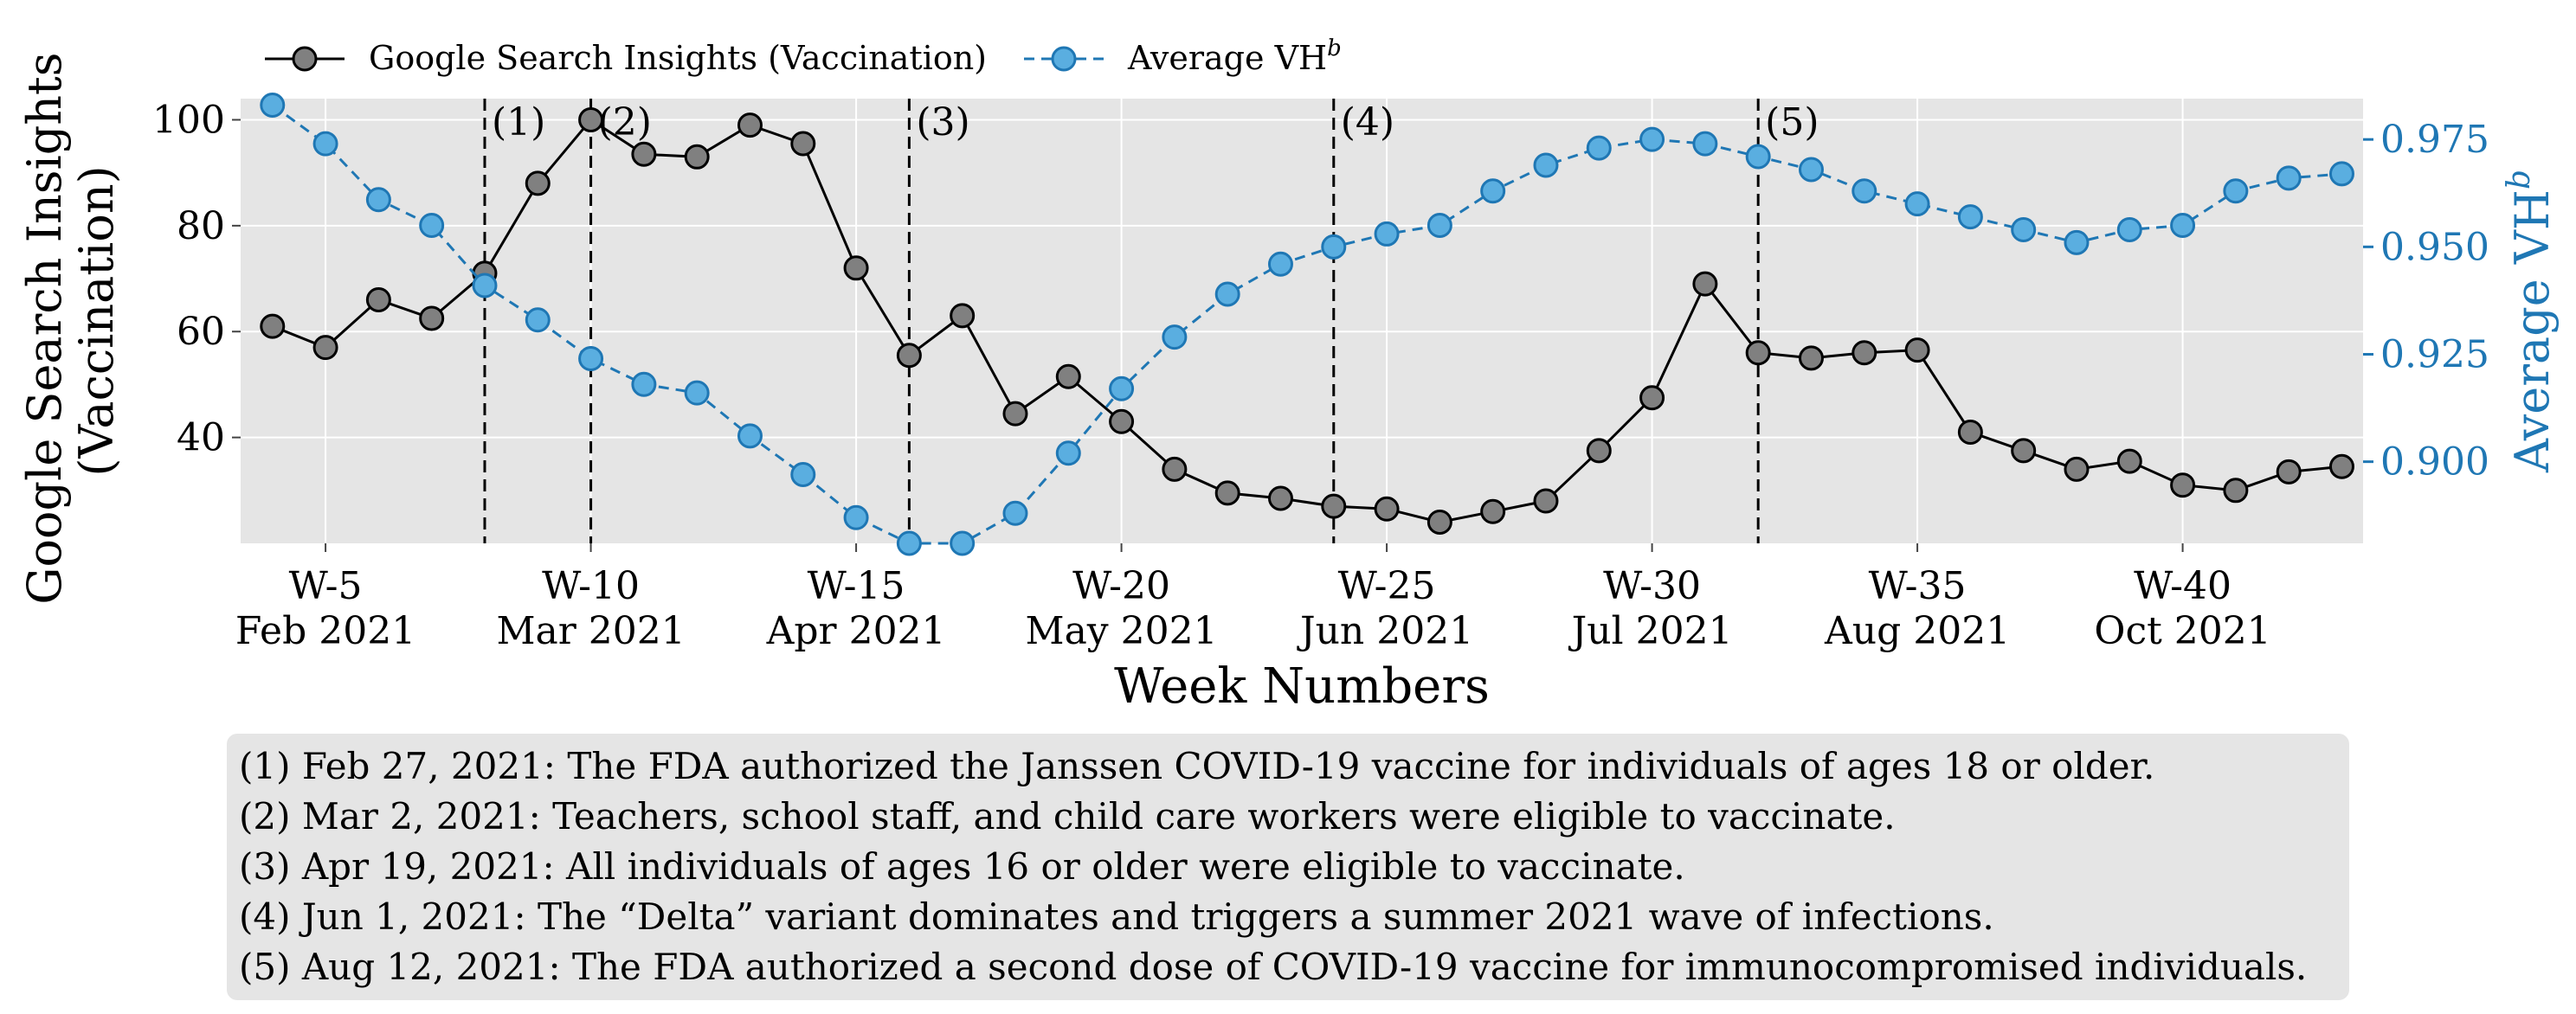  Describe the element at coordinates (201, 438) in the screenshot. I see `y-left-tick-label-0: 40` at that location.